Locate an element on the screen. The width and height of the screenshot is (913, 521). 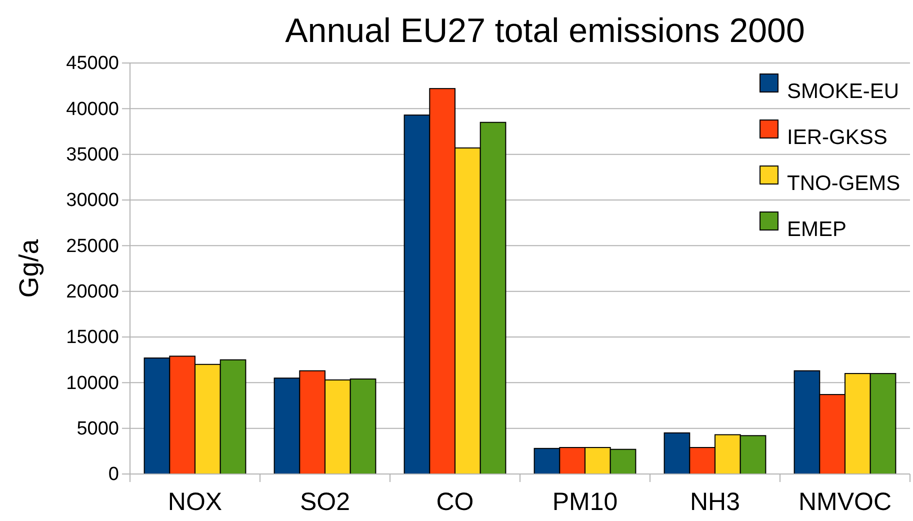
x-tick-label: SO2 is located at coordinates (325, 502).